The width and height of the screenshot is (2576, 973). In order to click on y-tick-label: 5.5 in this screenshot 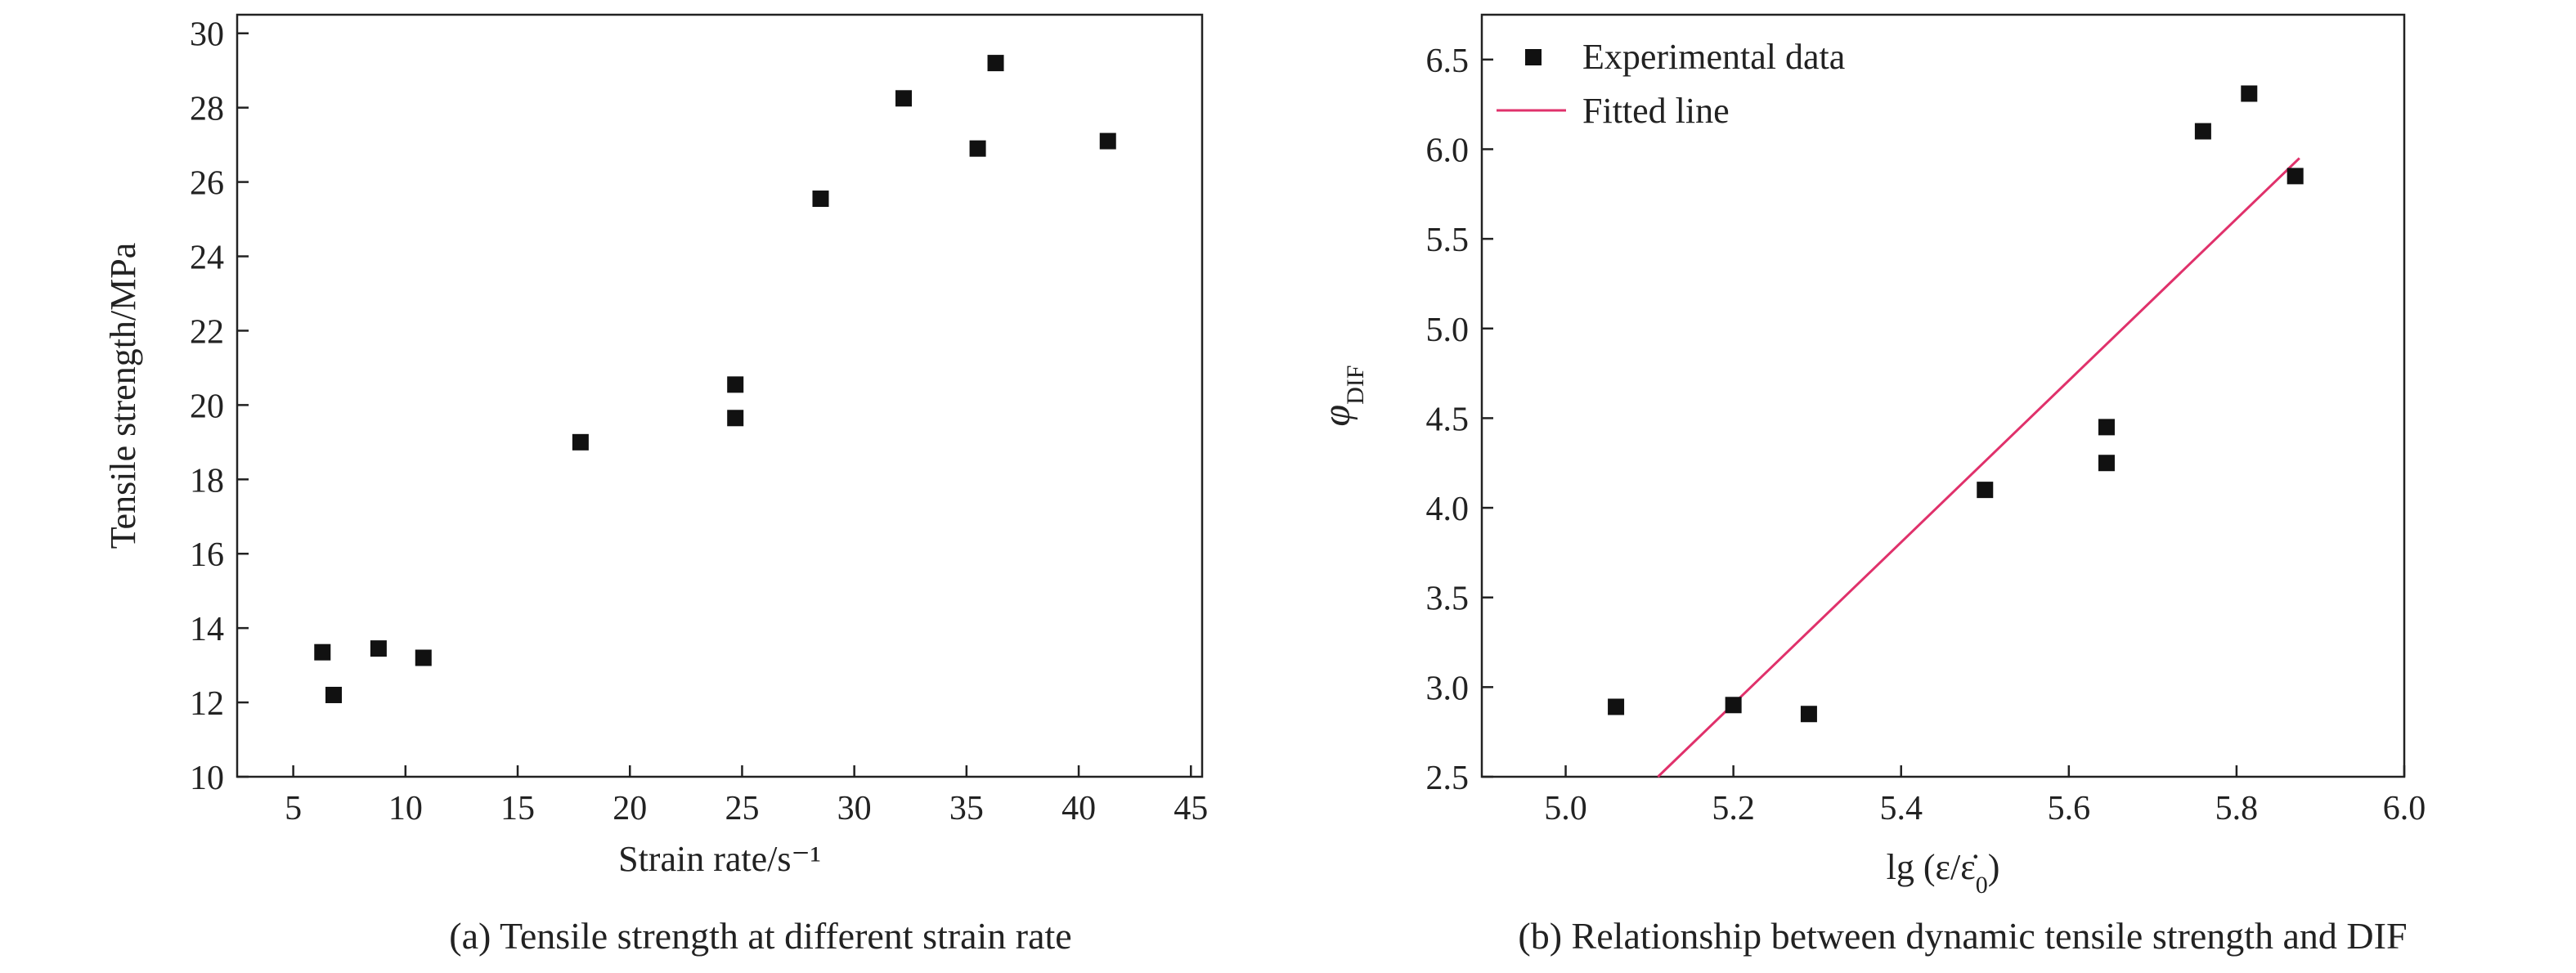, I will do `click(1448, 240)`.